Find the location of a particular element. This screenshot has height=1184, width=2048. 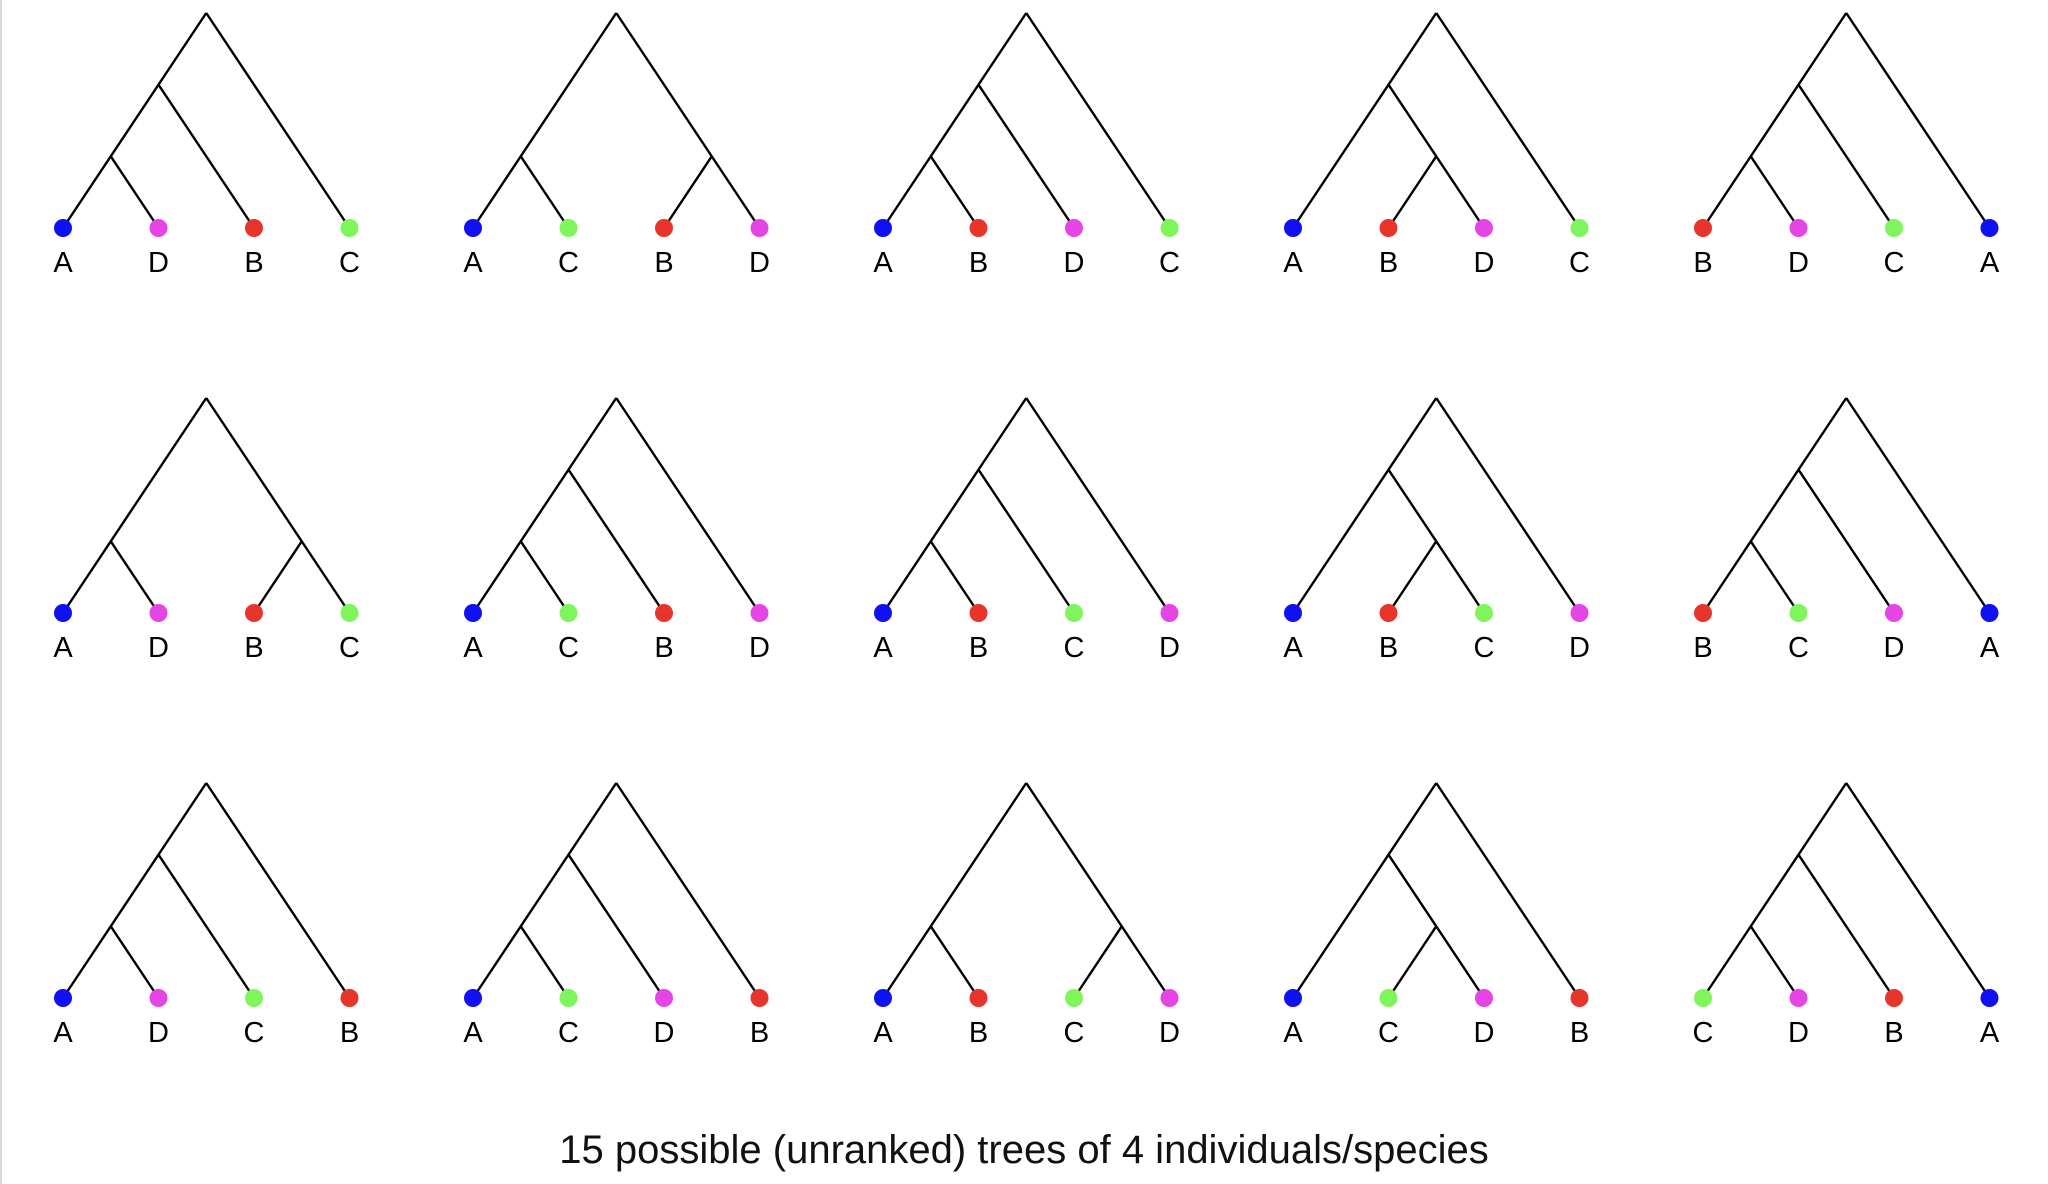

tree-13: A B C D is located at coordinates (1026, 915).